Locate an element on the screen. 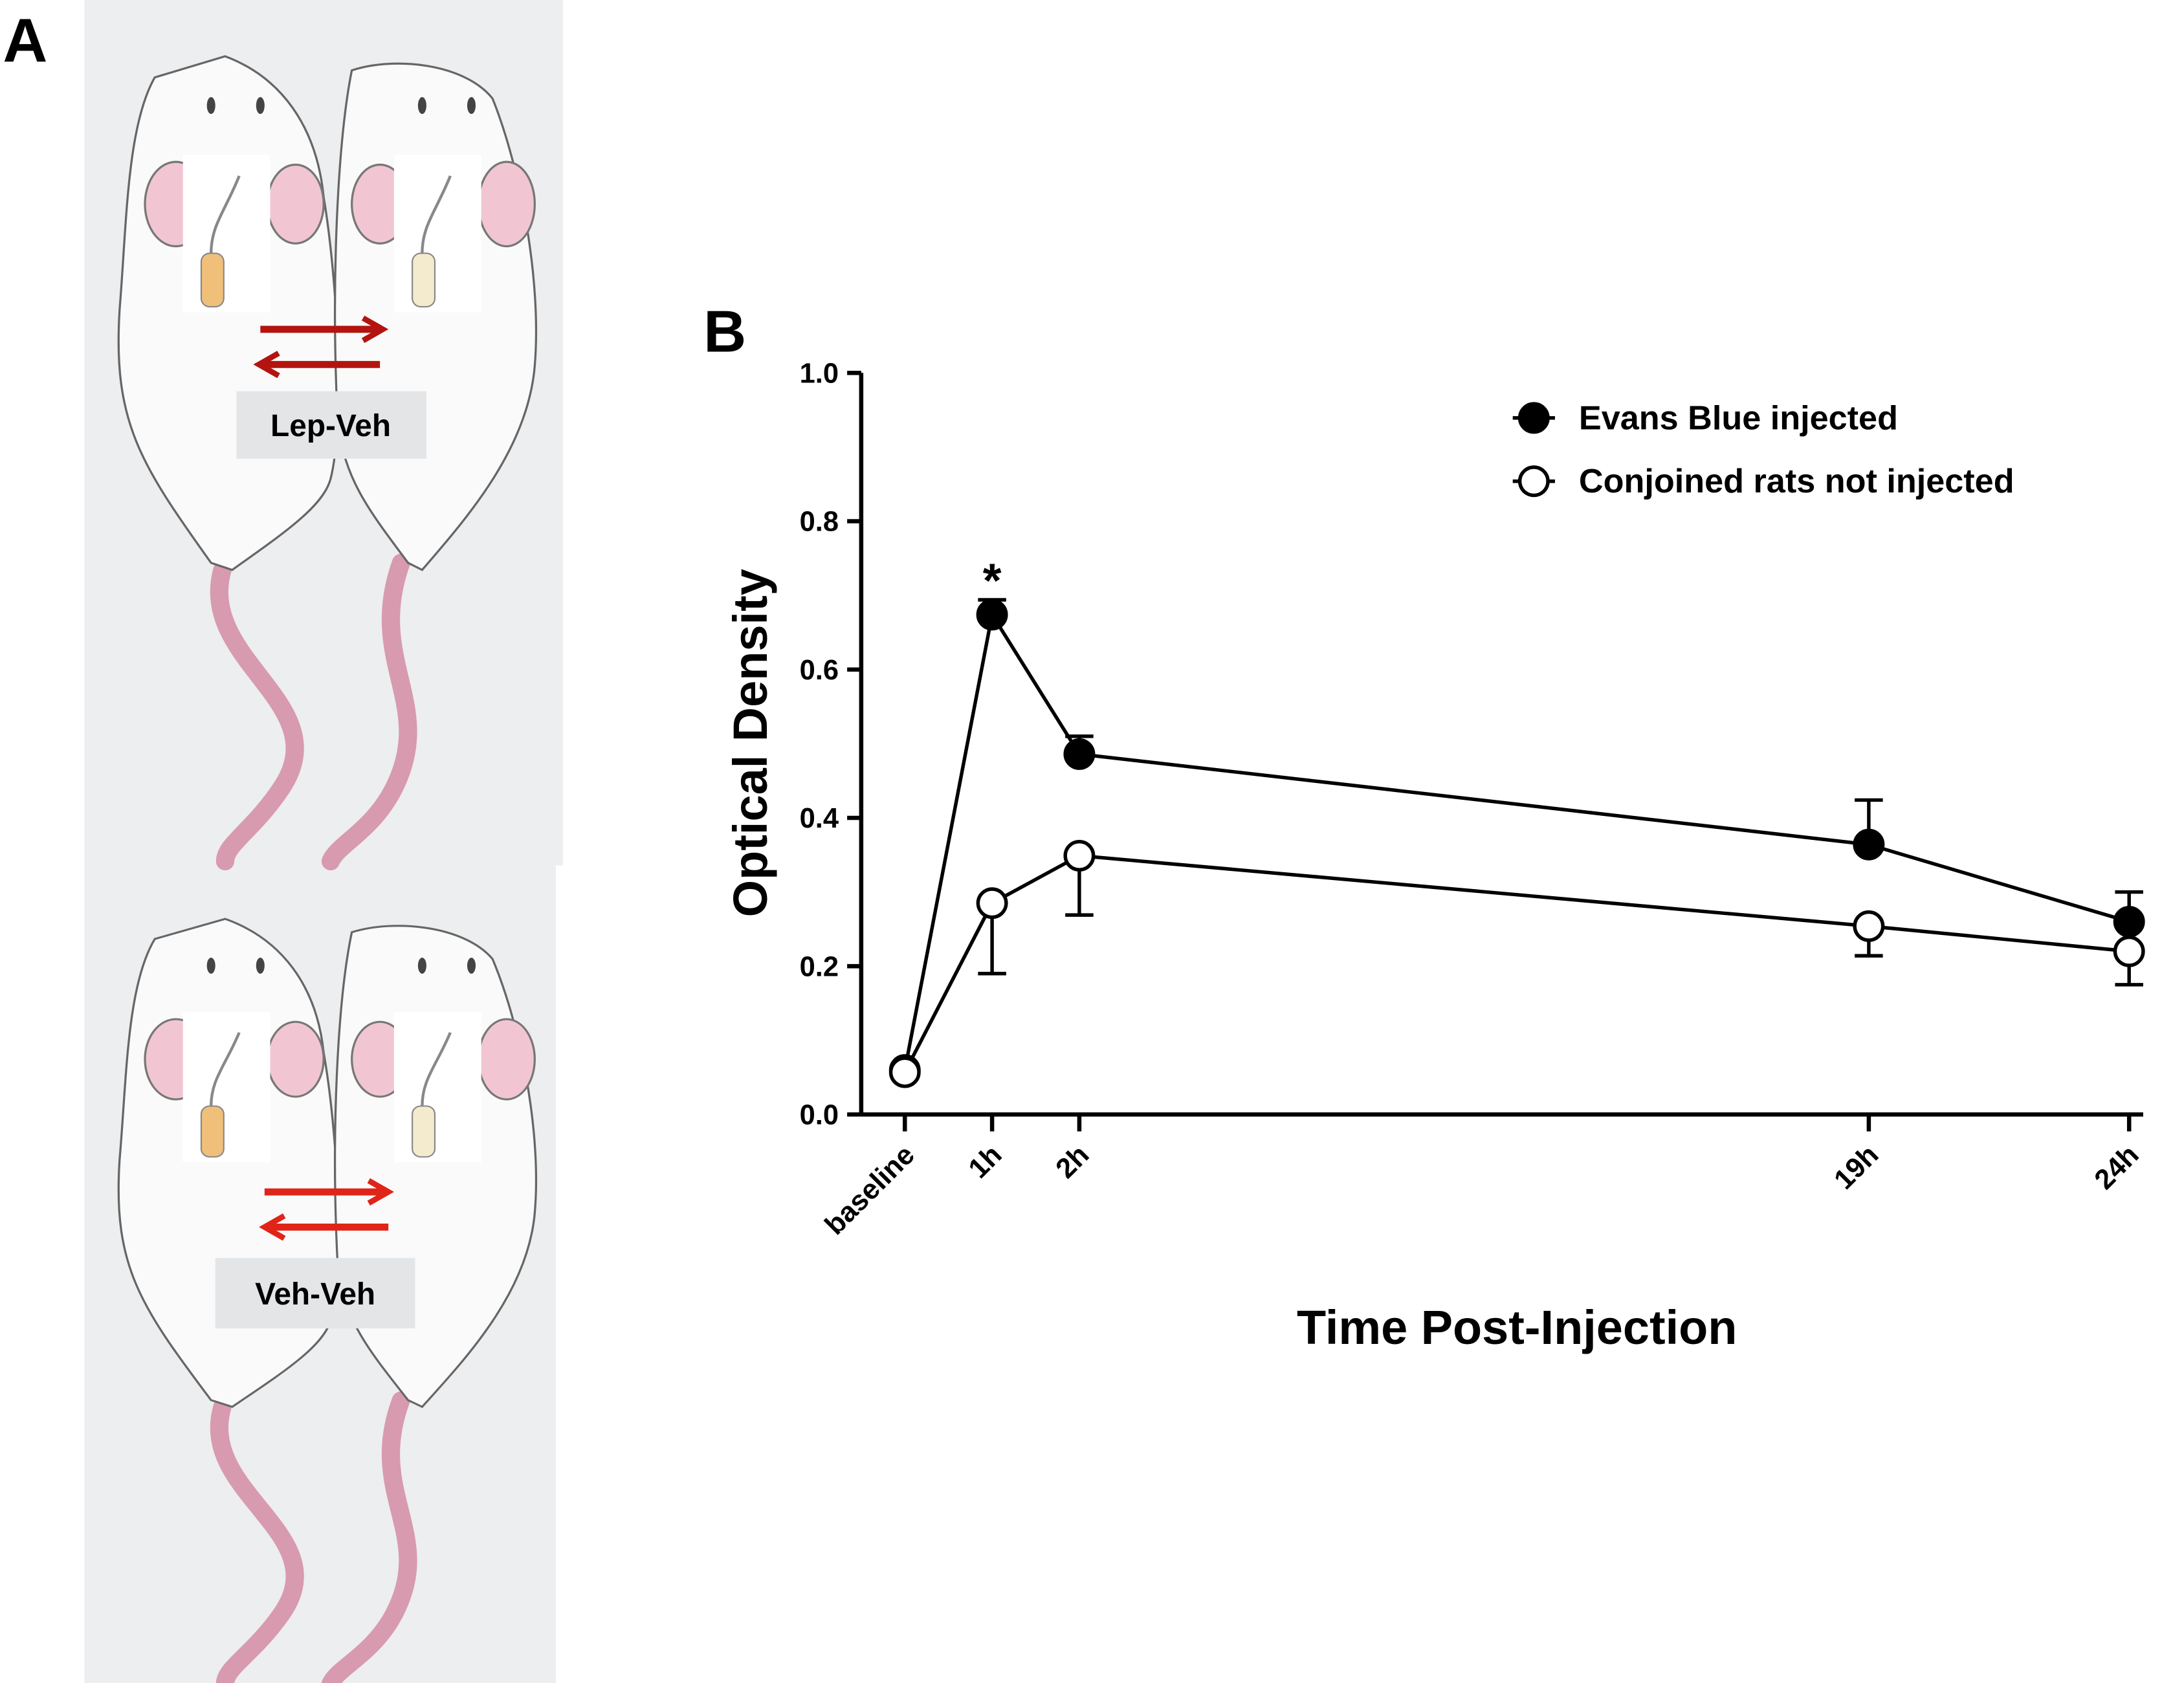 The width and height of the screenshot is (2184, 1683). x-tick-label: 2h is located at coordinates (1073, 1162).